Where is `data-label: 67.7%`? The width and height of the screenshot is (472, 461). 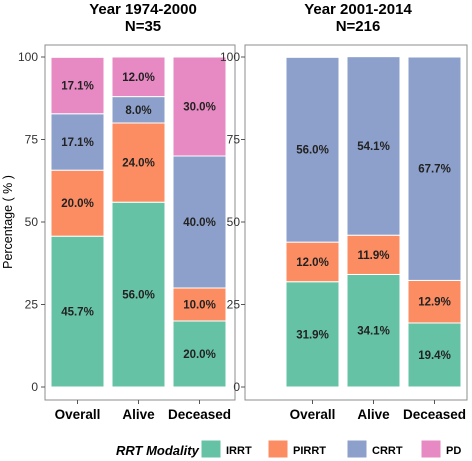 data-label: 67.7% is located at coordinates (434, 170).